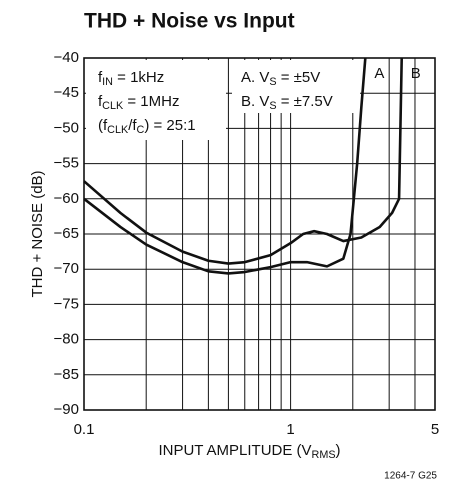  What do you see at coordinates (103, 125) in the screenshot?
I see `text-part: (f` at bounding box center [103, 125].